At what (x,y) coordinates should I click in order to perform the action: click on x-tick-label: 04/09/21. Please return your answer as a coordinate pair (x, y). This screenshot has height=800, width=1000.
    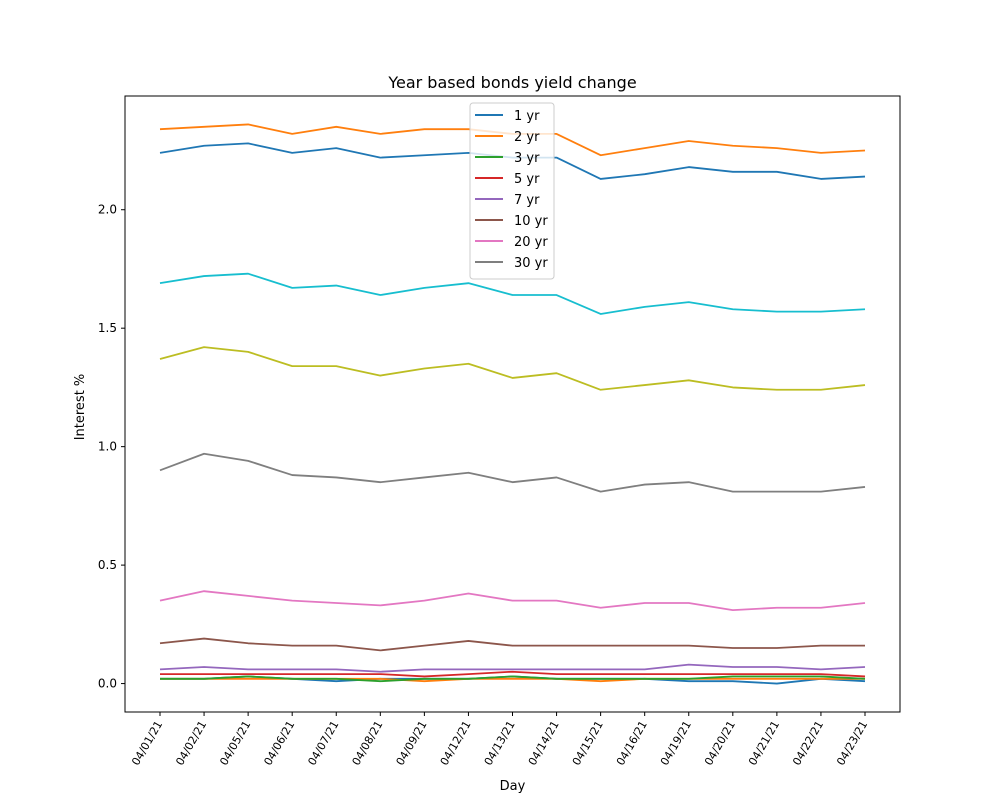
    Looking at the image, I should click on (412, 743).